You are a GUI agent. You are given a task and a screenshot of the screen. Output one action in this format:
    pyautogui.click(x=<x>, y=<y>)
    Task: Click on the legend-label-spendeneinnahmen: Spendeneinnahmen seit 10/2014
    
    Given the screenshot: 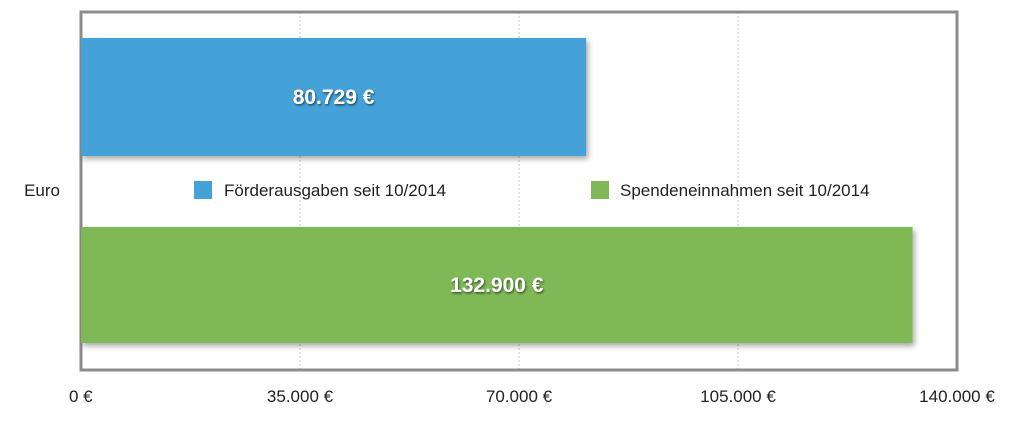 What is the action you would take?
    pyautogui.click(x=745, y=190)
    